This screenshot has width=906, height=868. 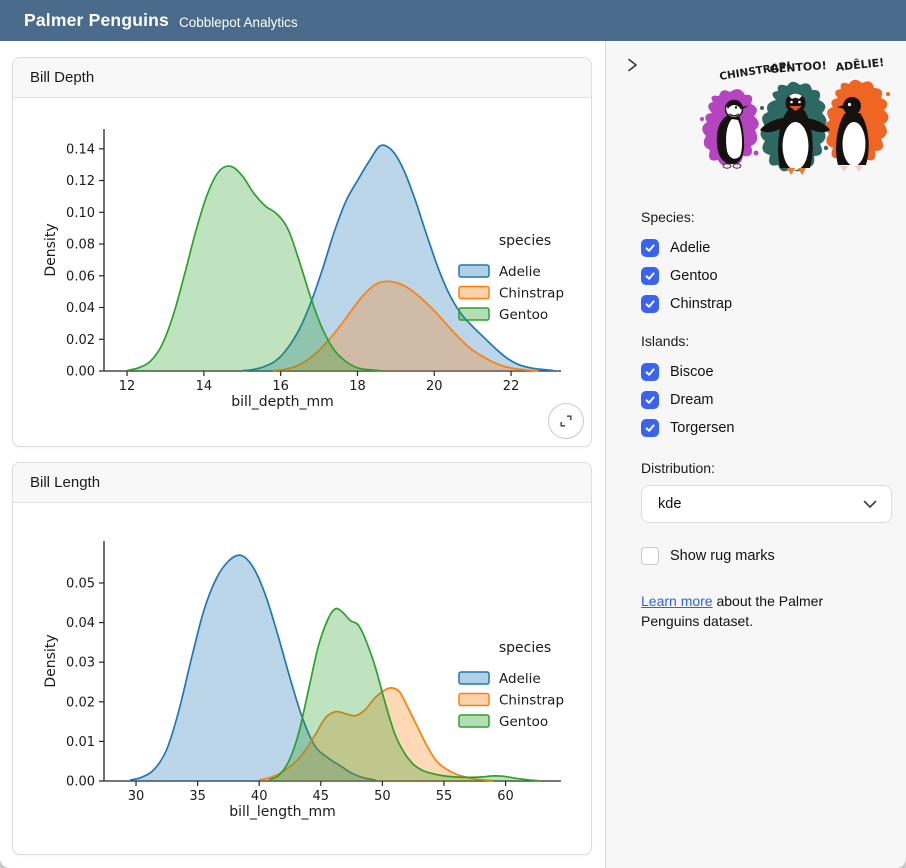 What do you see at coordinates (62, 77) in the screenshot?
I see `bill-depth-card-title: Bill Depth` at bounding box center [62, 77].